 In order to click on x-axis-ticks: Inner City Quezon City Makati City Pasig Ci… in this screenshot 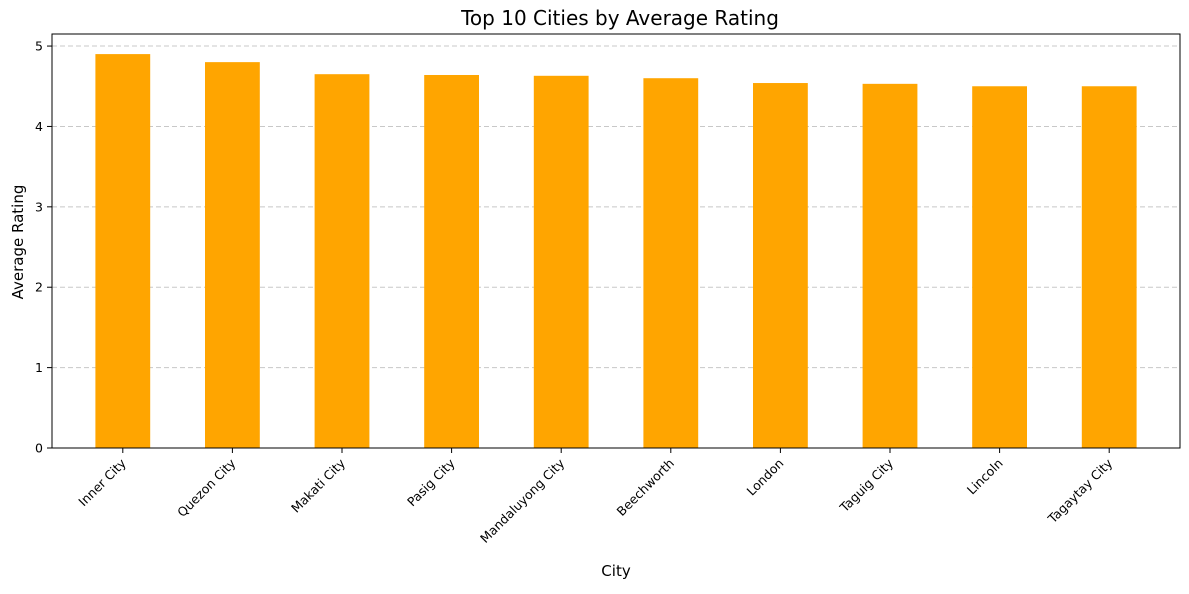, I will do `click(595, 497)`.